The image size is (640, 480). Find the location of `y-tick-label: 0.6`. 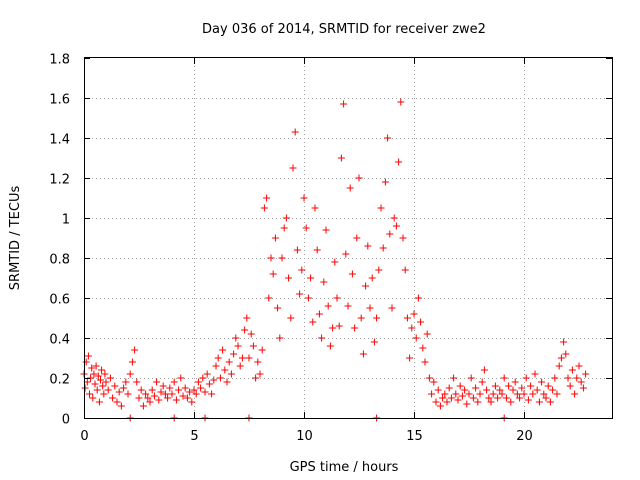

y-tick-label: 0.6 is located at coordinates (59, 300).